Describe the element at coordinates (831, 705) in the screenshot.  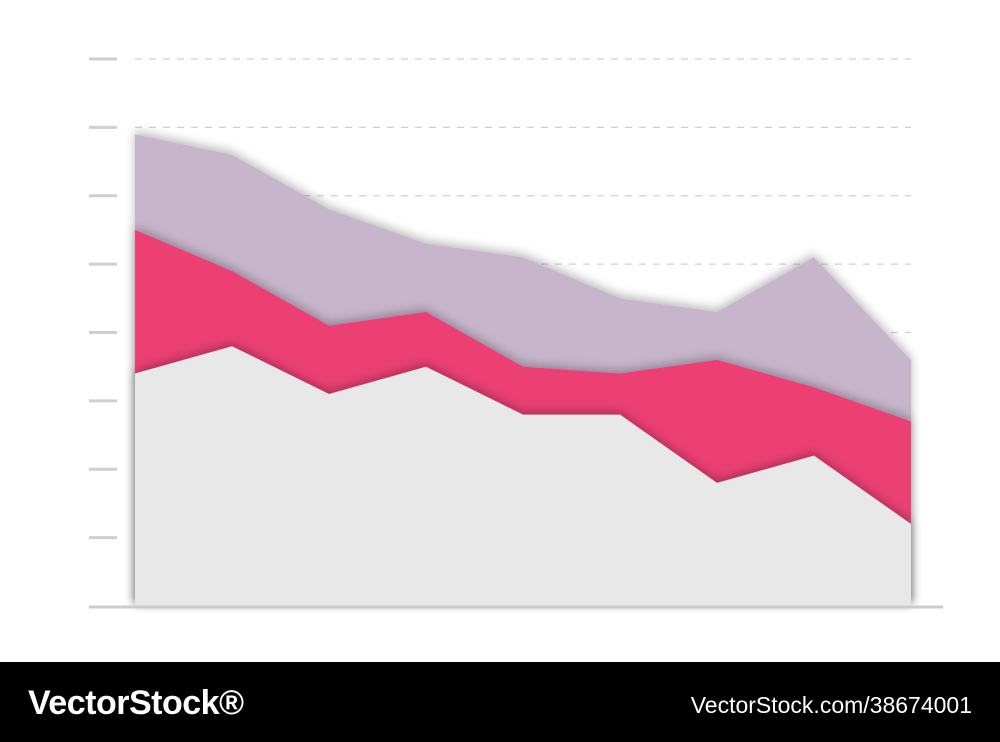
I see `image-id-text: VectorStock.com/38674001` at that location.